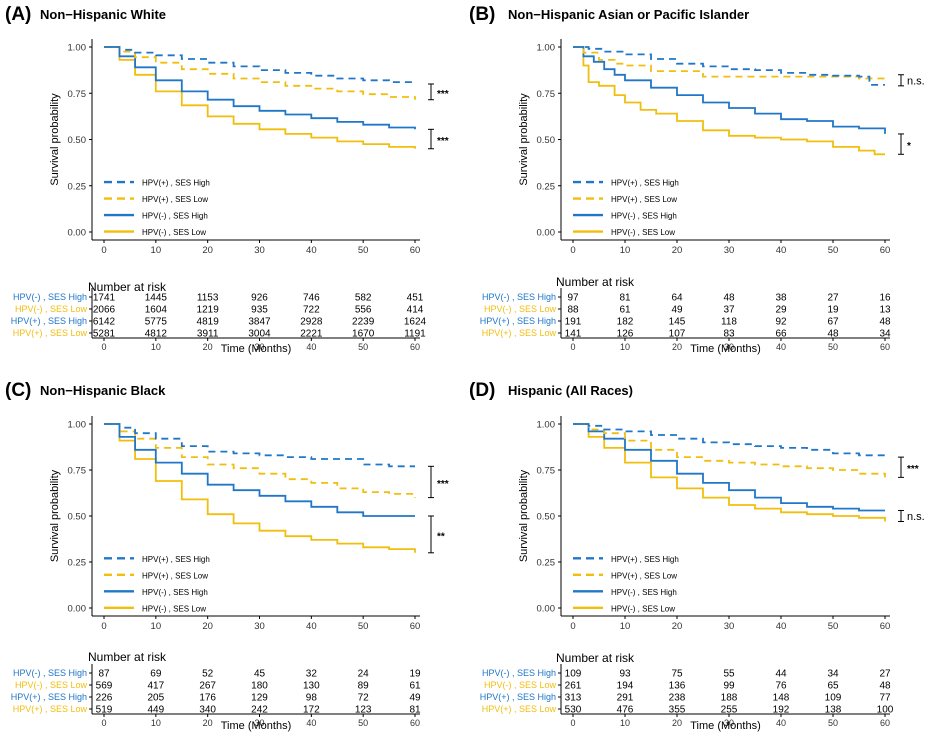 Image resolution: width=928 pixels, height=736 pixels. I want to click on risk-count: 61, so click(625, 310).